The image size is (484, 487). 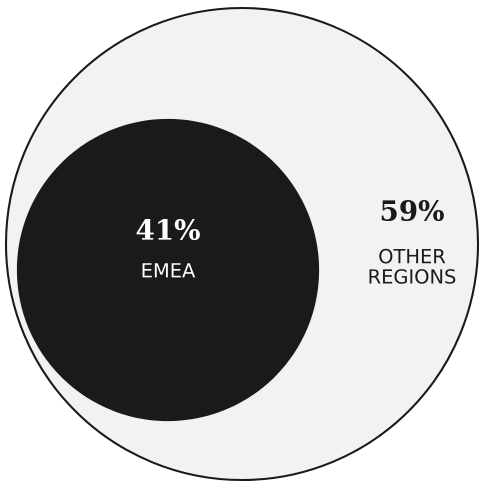 What do you see at coordinates (168, 229) in the screenshot?
I see `data-label: 41%` at bounding box center [168, 229].